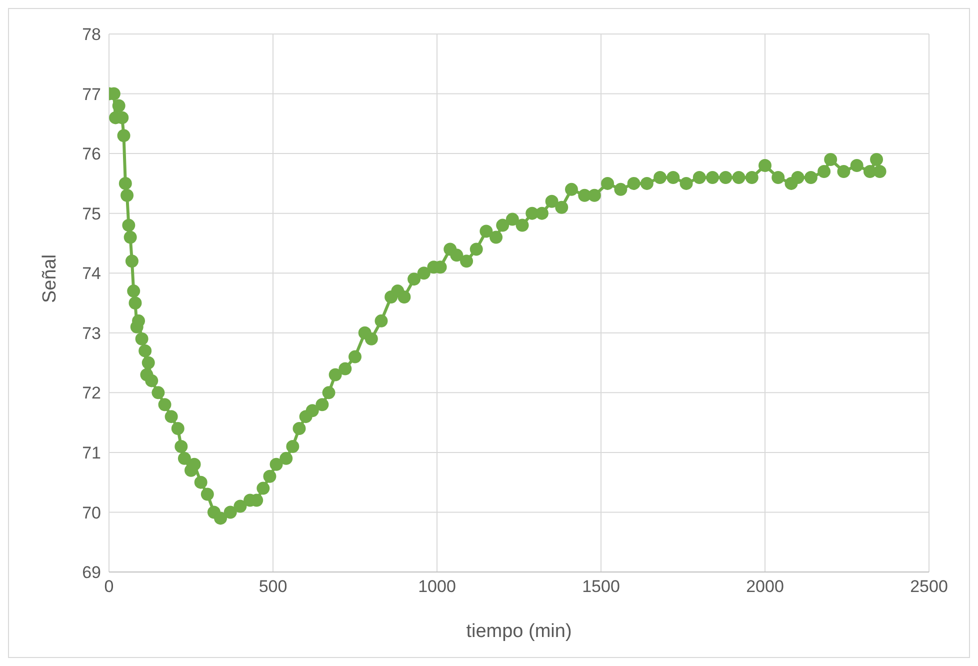  What do you see at coordinates (91, 393) in the screenshot?
I see `y-tick-label: 72` at bounding box center [91, 393].